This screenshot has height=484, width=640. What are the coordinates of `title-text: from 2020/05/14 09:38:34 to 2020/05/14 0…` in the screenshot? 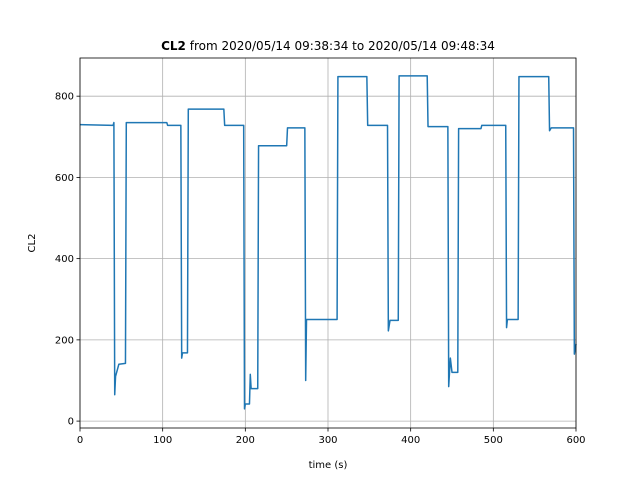 It's located at (342, 46).